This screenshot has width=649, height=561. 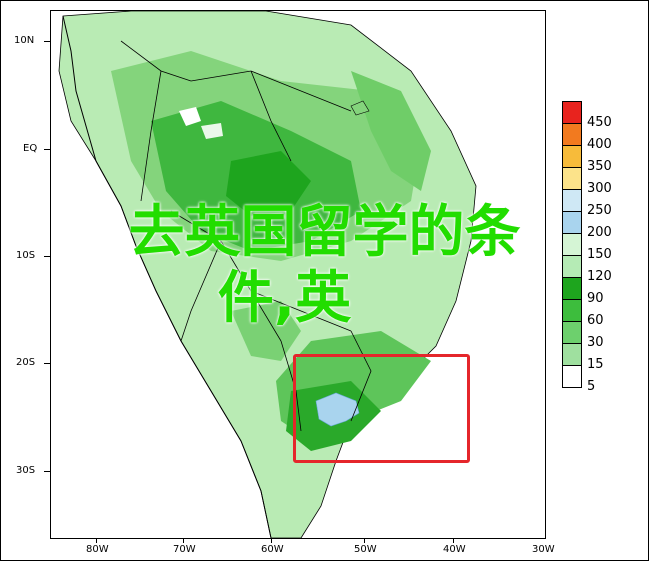 What do you see at coordinates (595, 342) in the screenshot?
I see `legend-label: 30` at bounding box center [595, 342].